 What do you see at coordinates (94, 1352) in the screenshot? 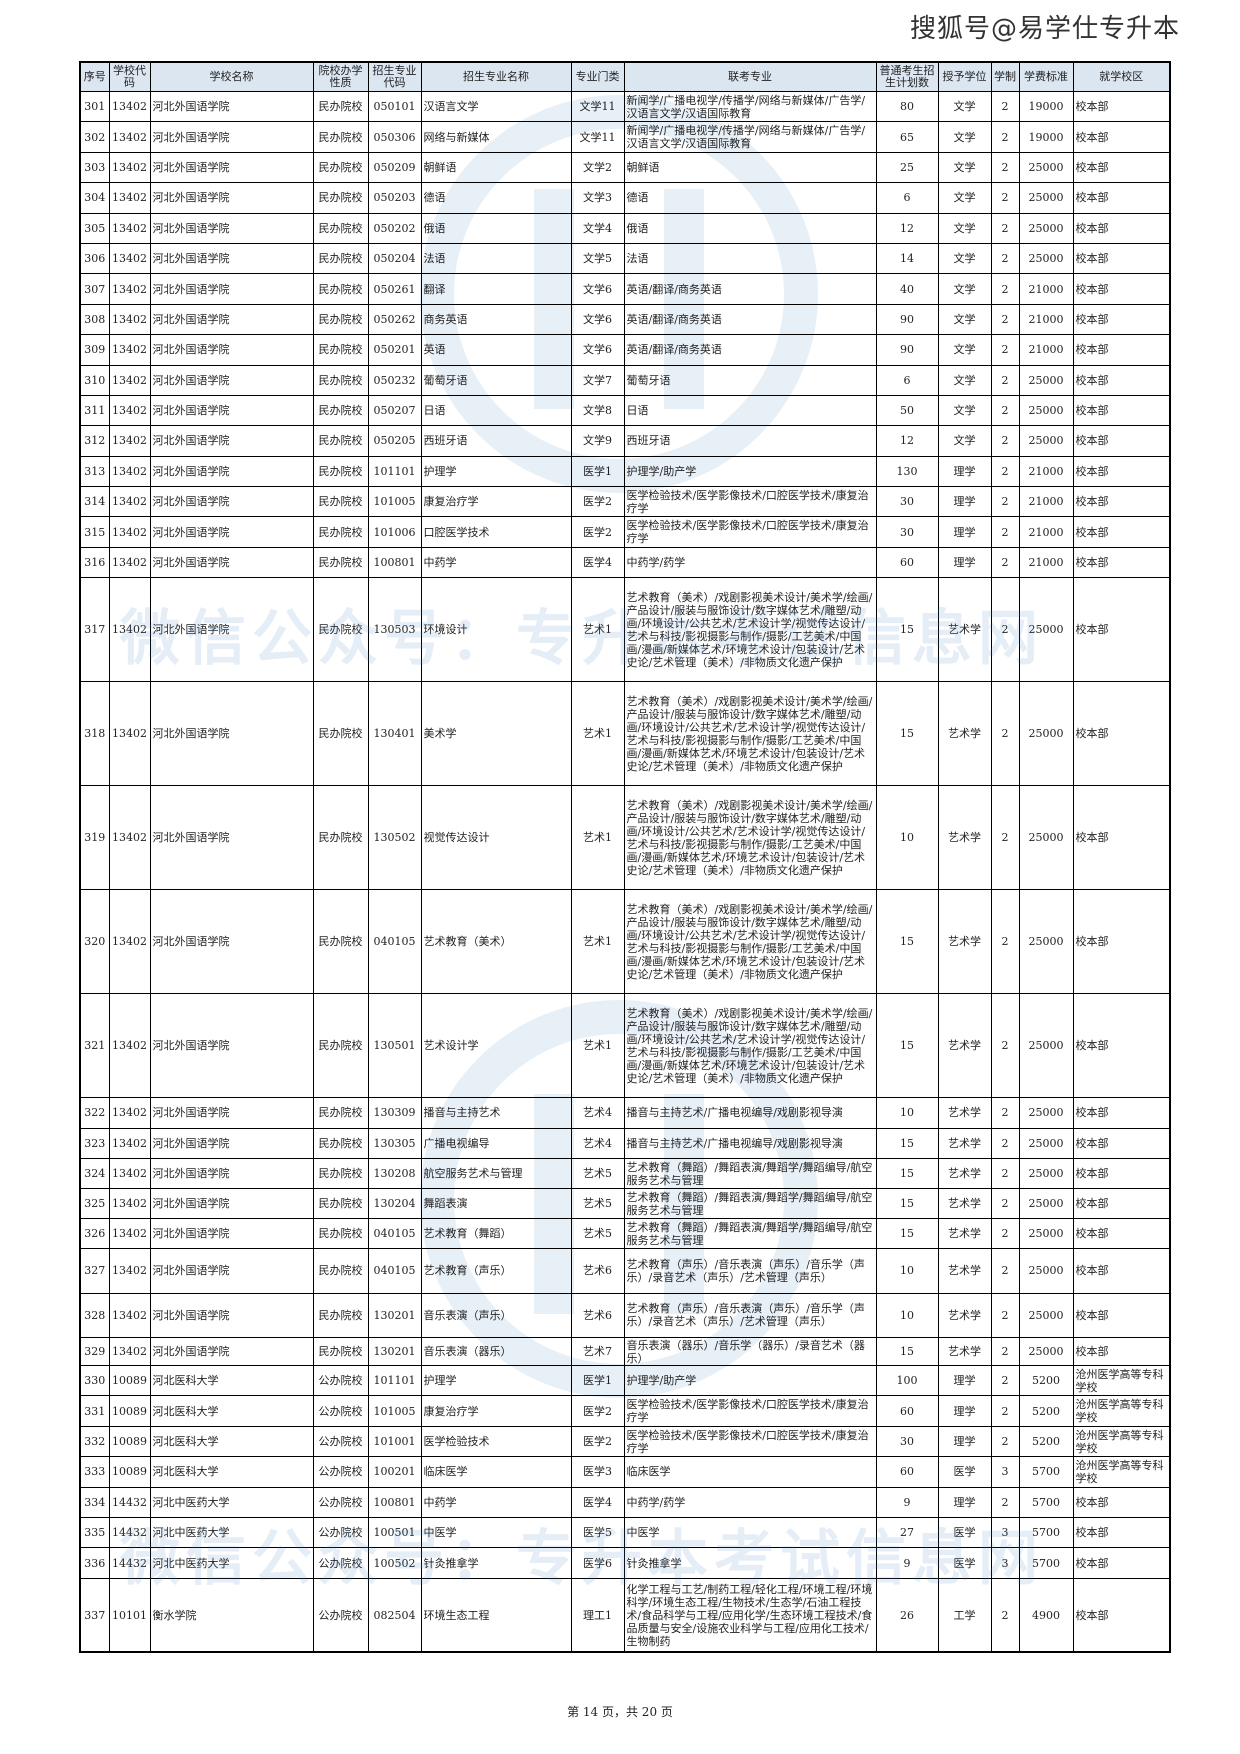
I see `cell-seq: 329` at bounding box center [94, 1352].